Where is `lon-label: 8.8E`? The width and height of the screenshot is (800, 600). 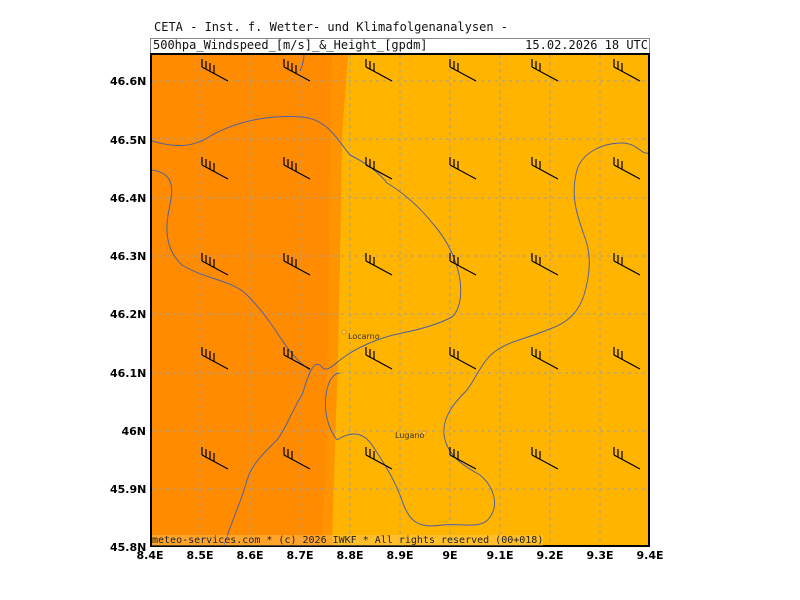
lon-label: 8.8E is located at coordinates (350, 555).